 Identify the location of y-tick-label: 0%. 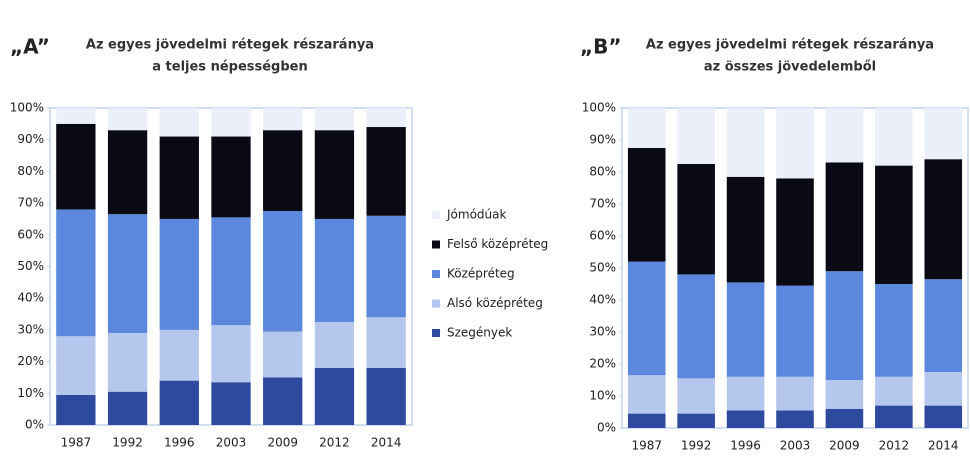
(34, 425).